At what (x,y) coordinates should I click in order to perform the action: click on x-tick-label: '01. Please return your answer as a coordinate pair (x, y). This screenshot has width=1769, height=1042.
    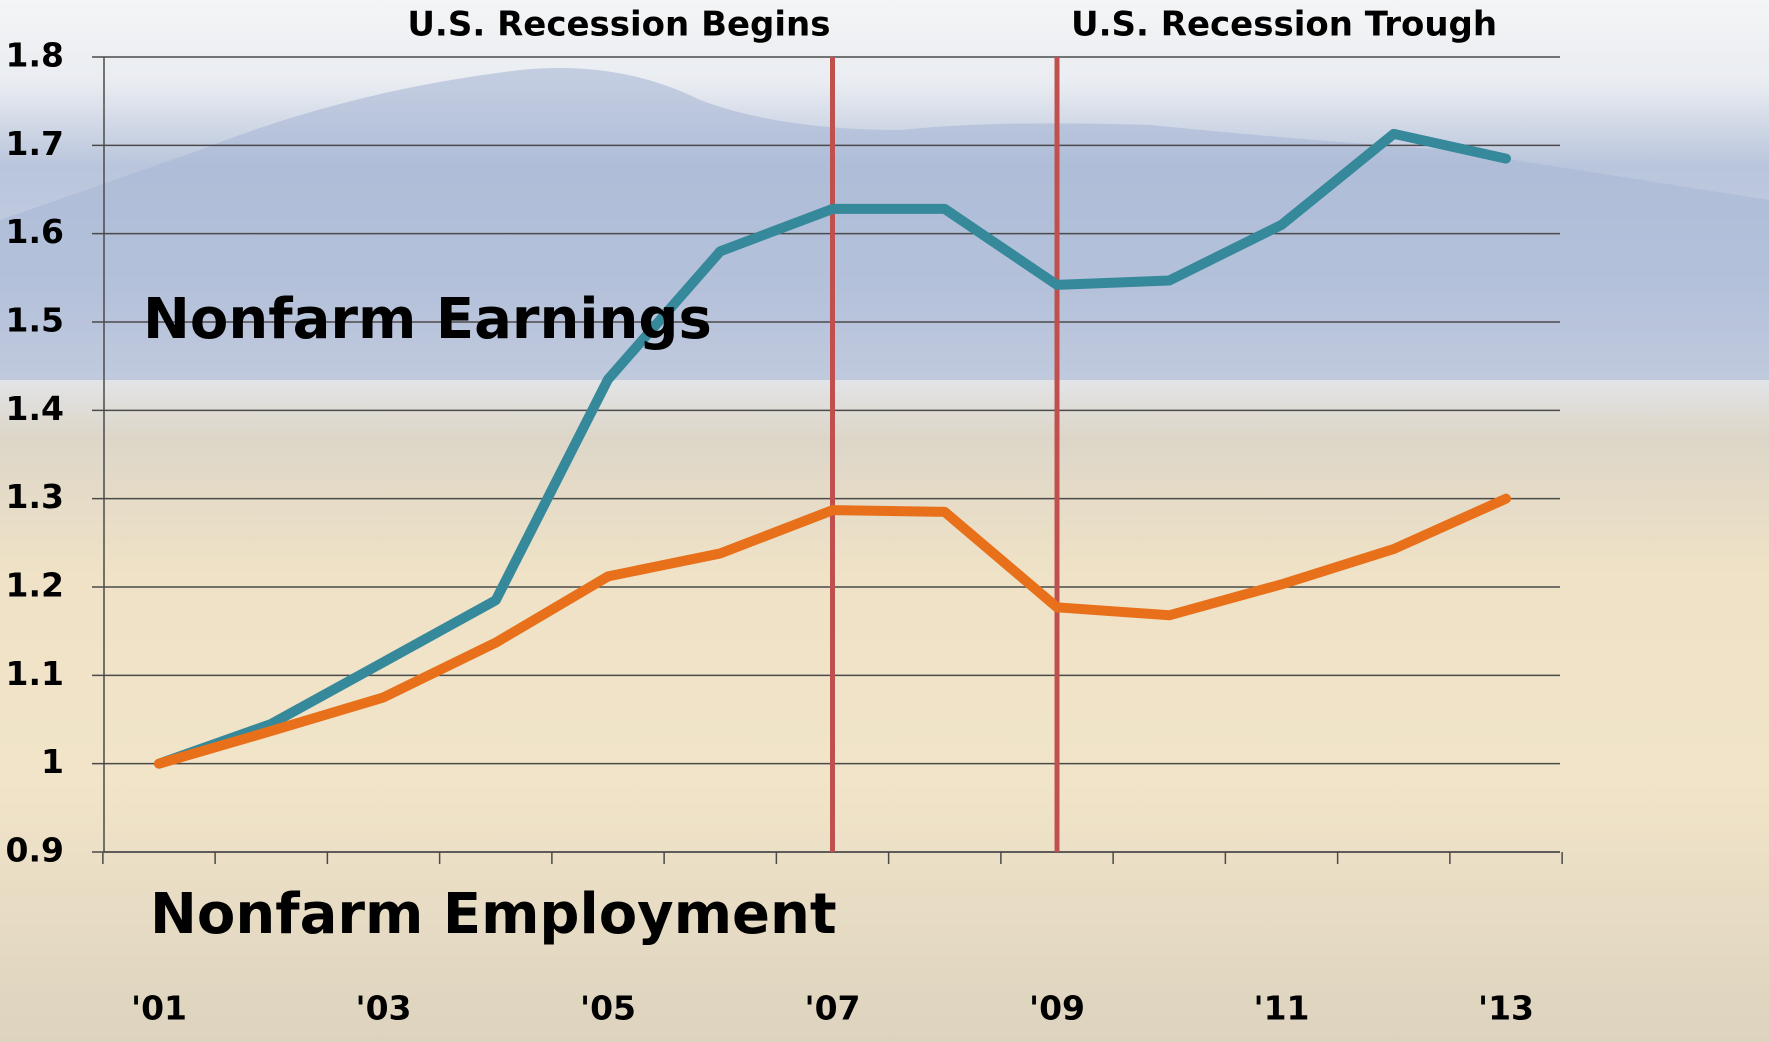
    Looking at the image, I should click on (159, 1008).